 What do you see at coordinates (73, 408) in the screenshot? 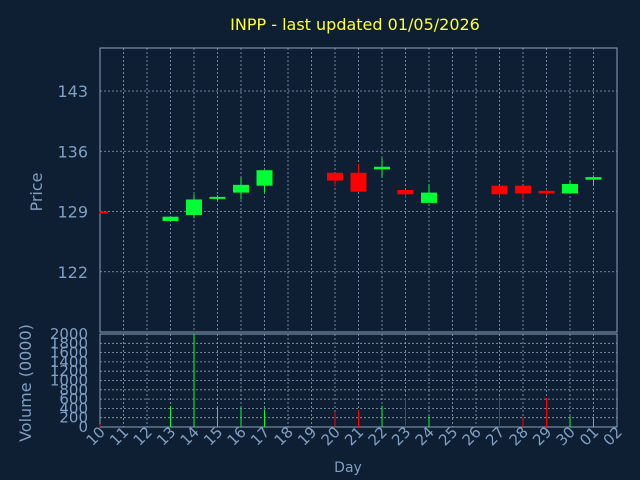
I see `volume-tick-label: 400` at bounding box center [73, 408].